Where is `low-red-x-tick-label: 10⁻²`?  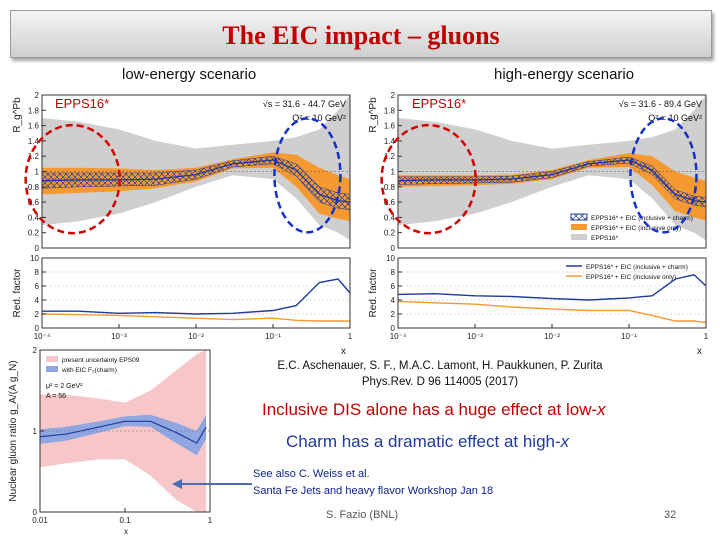
low-red-x-tick-label: 10⁻² is located at coordinates (196, 336).